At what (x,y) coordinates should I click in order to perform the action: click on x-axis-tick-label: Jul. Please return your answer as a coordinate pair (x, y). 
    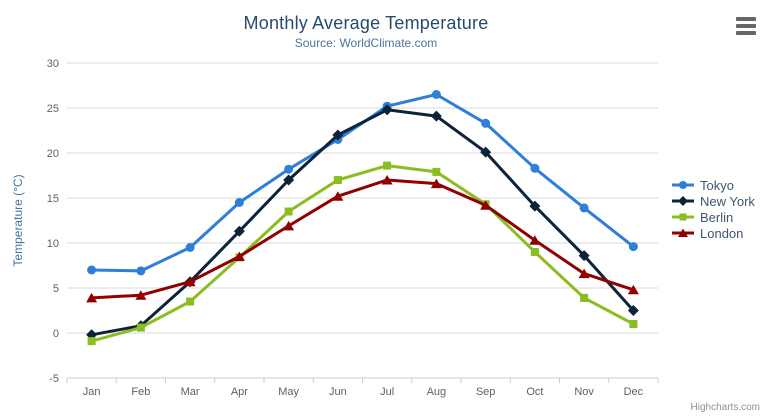
    Looking at the image, I should click on (387, 392).